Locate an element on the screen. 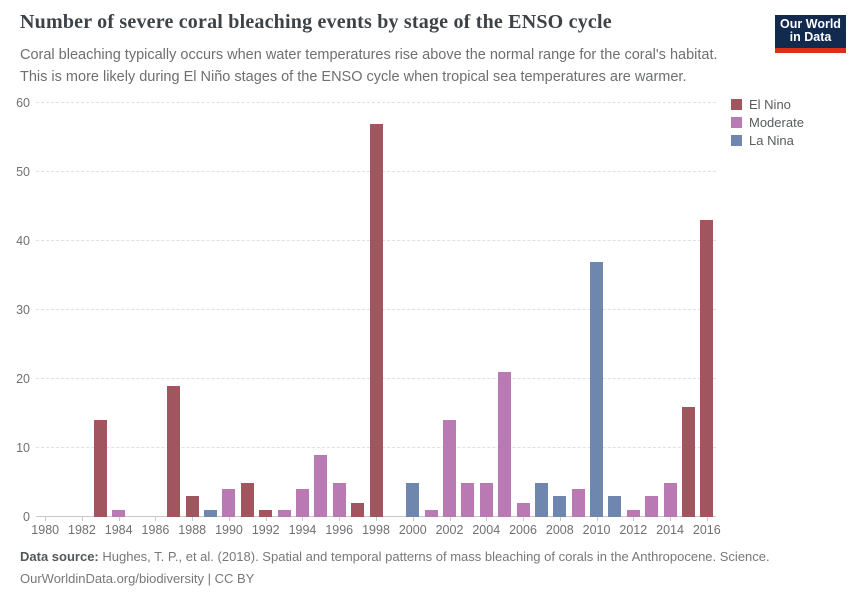 The height and width of the screenshot is (600, 850). bar-2006-moderate is located at coordinates (523, 510).